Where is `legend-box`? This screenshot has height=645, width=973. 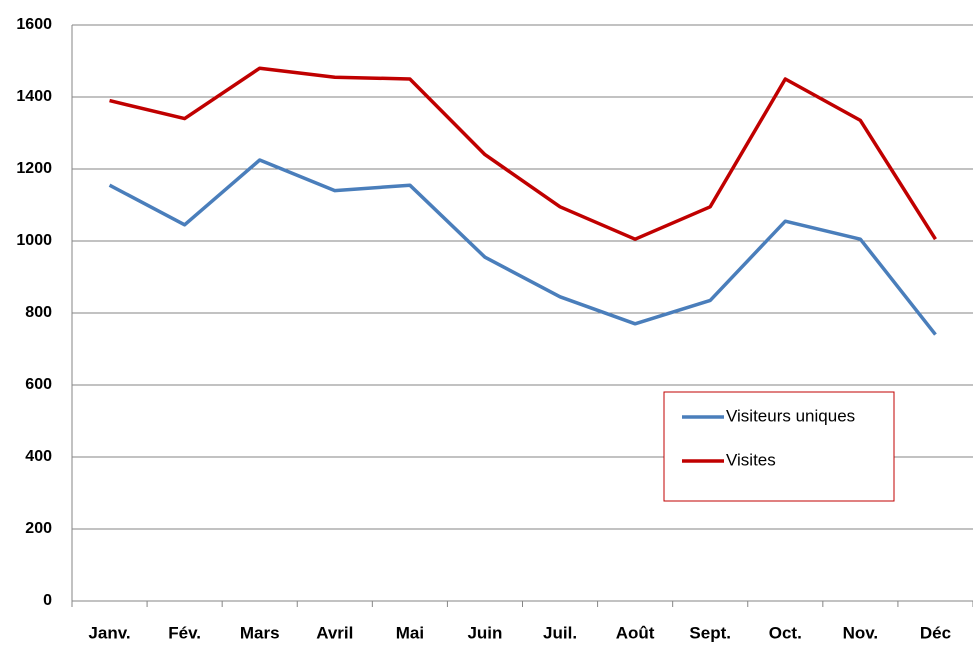
legend-box is located at coordinates (779, 446).